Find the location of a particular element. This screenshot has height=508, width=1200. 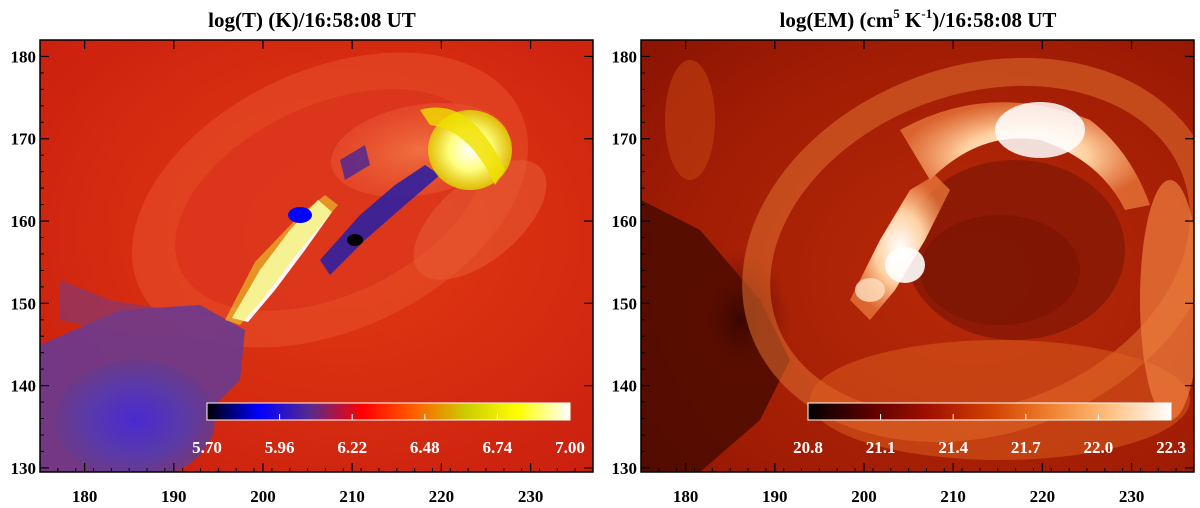

temperature-x-tick-label: 190 is located at coordinates (174, 496).